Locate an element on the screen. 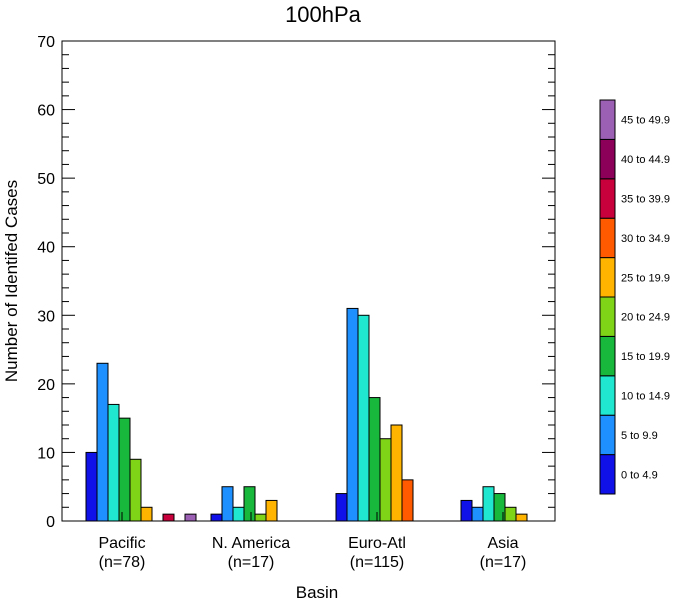 The height and width of the screenshot is (599, 680). y-tick-label: 50 is located at coordinates (46, 179).